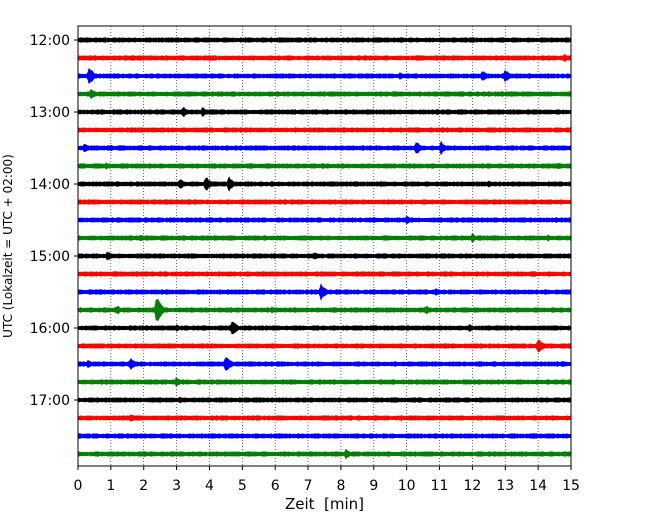 This screenshot has height=520, width=650. I want to click on y-tick-label: 16:00, so click(50, 329).